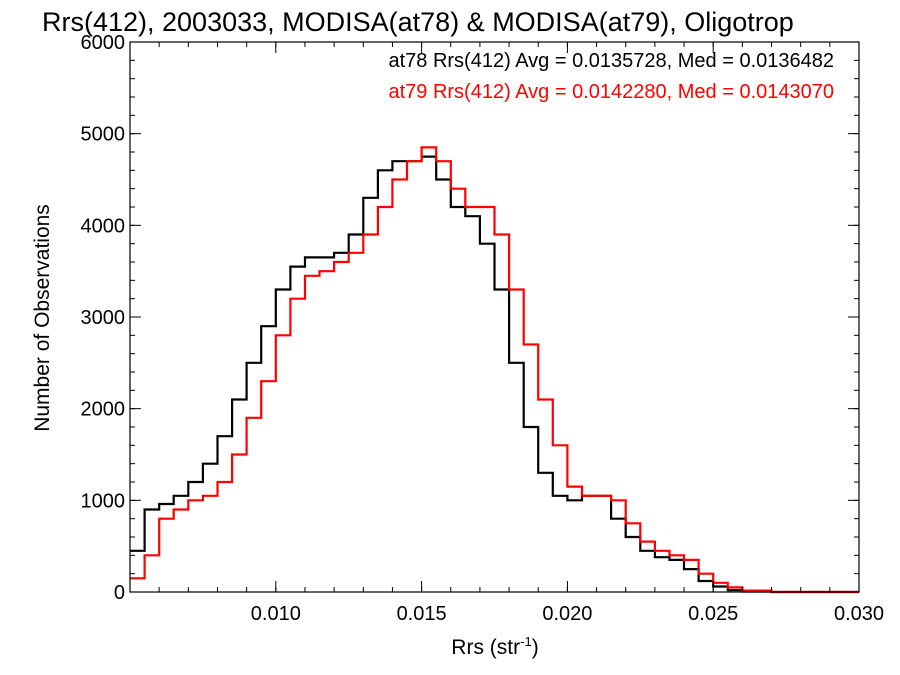 This screenshot has height=675, width=900. Describe the element at coordinates (485, 647) in the screenshot. I see `x-axis-label-text: Rrs (str` at that location.